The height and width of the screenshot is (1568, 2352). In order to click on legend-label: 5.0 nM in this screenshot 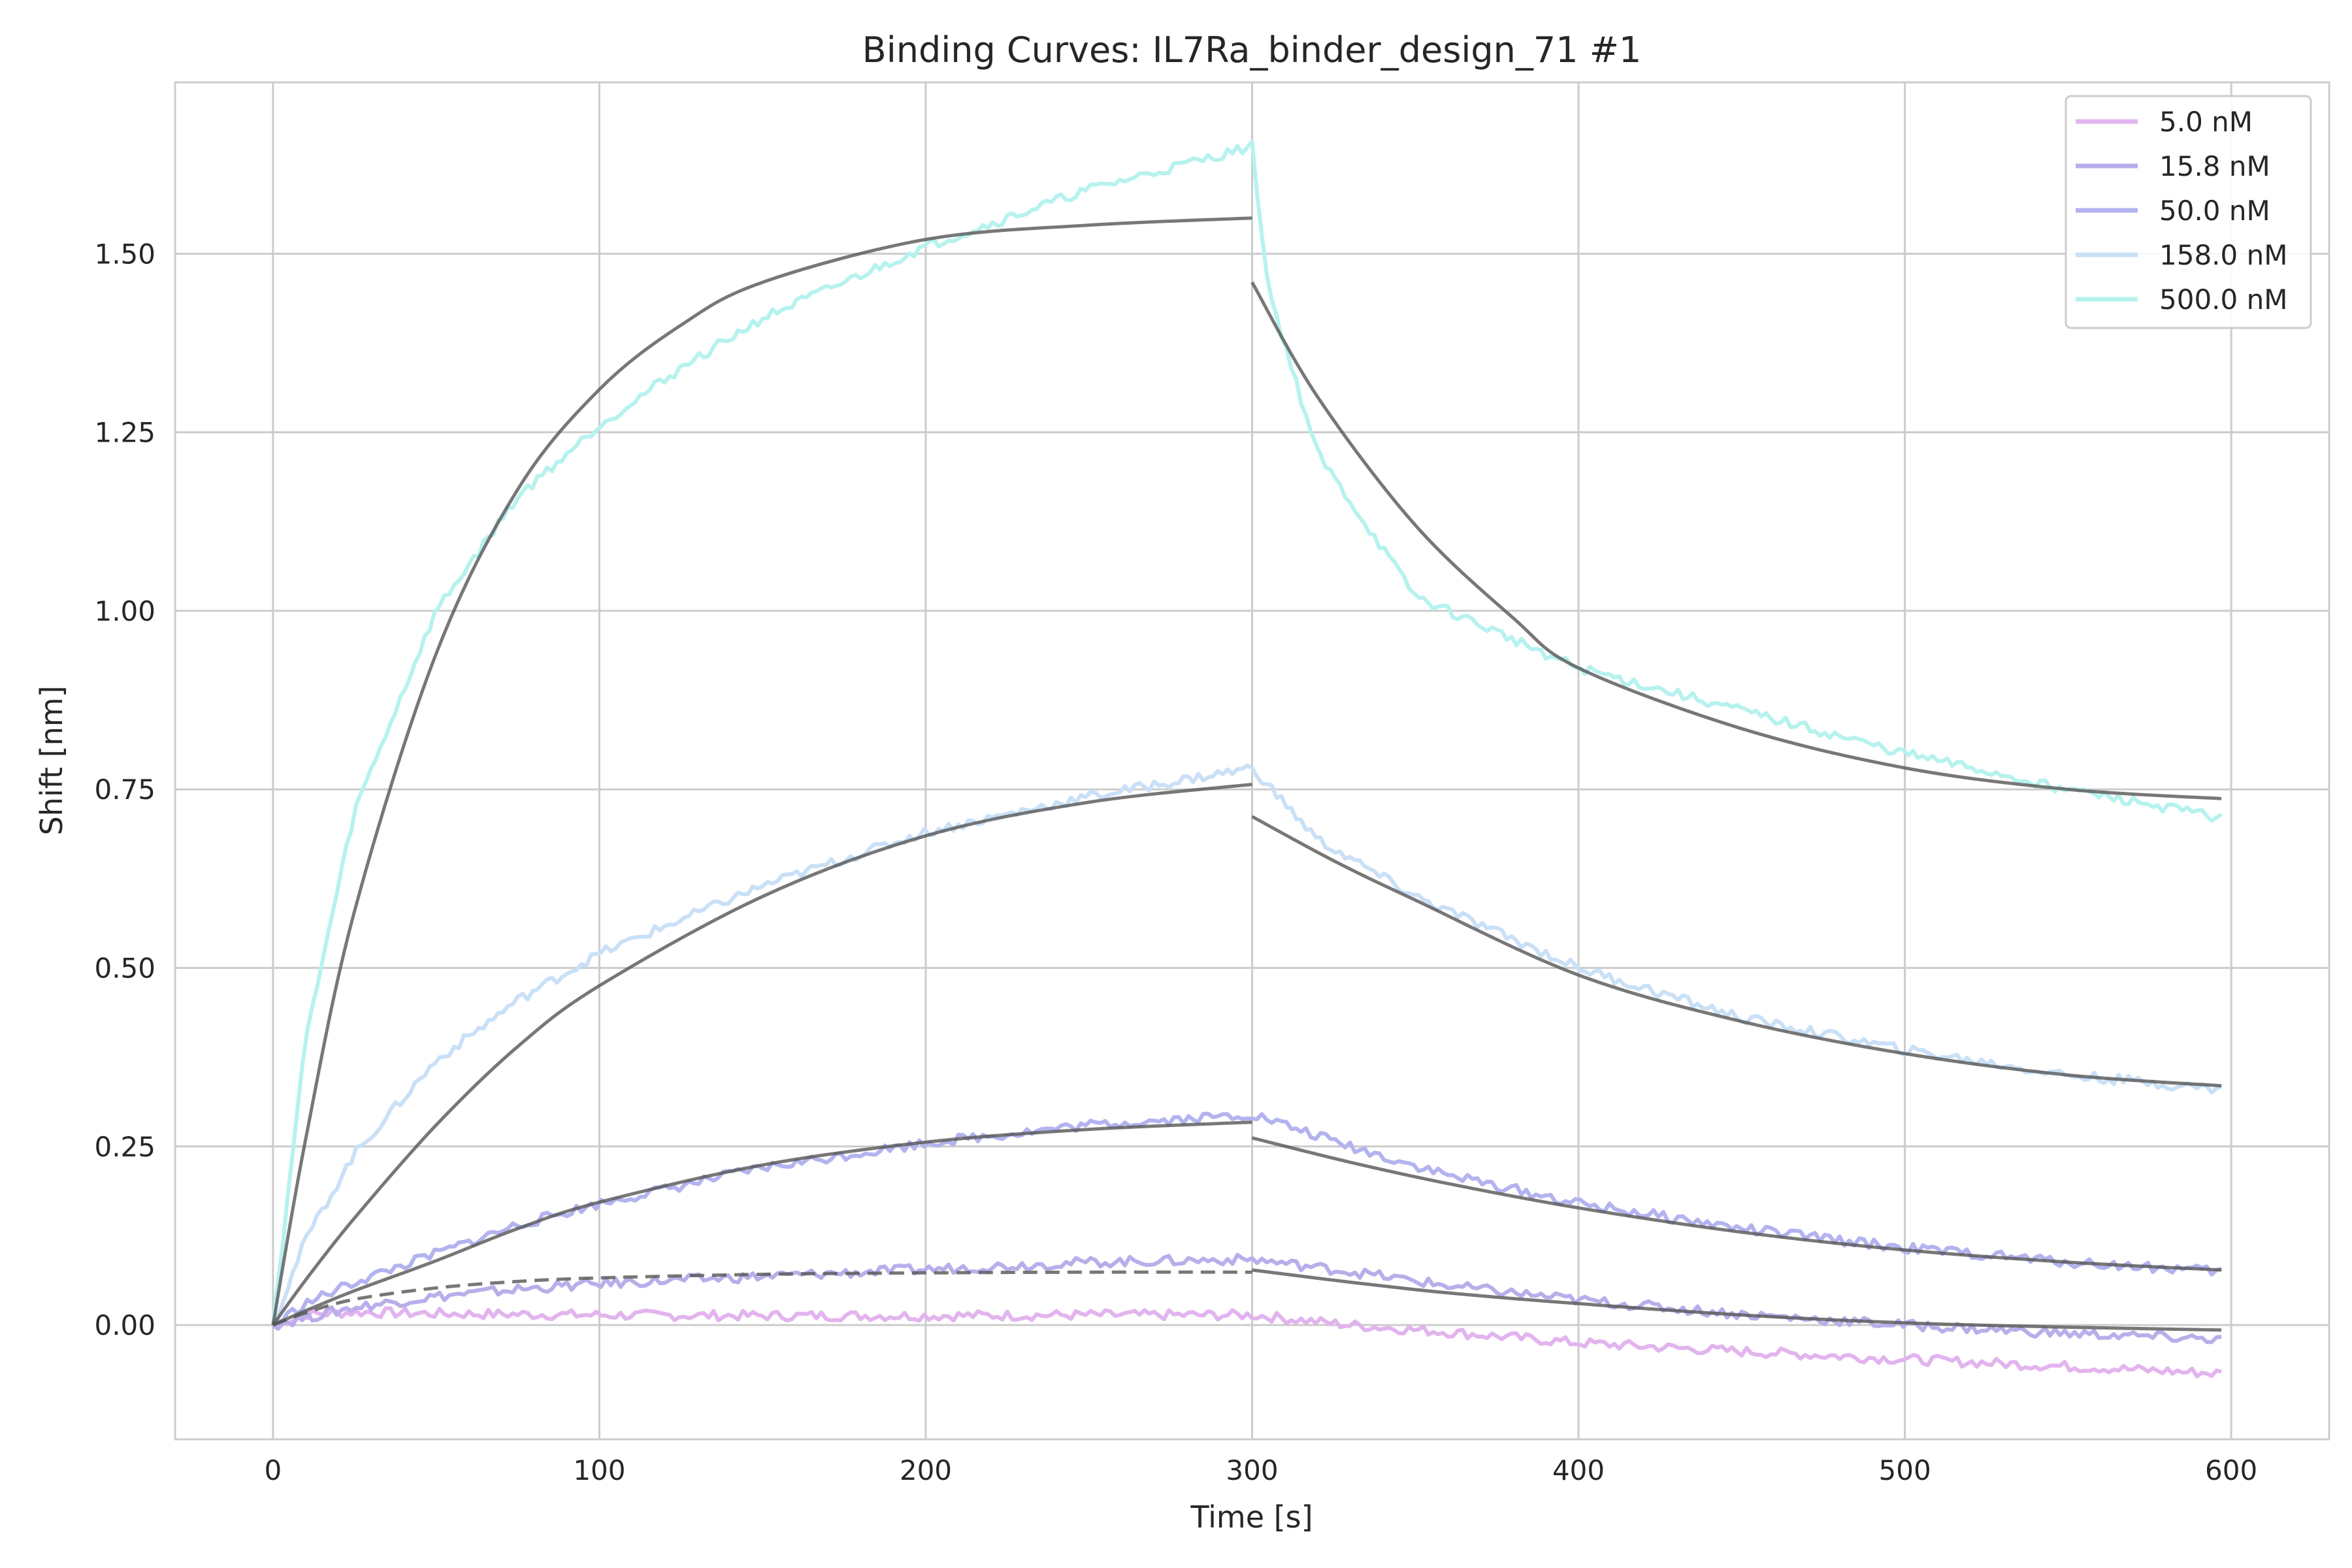, I will do `click(2206, 122)`.